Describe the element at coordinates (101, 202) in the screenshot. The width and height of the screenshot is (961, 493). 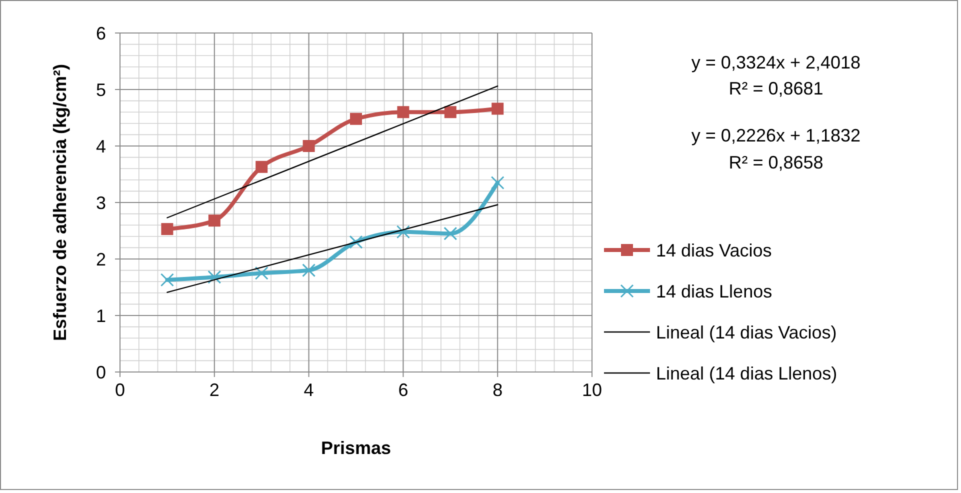
I see `y-tick-label: 3` at that location.